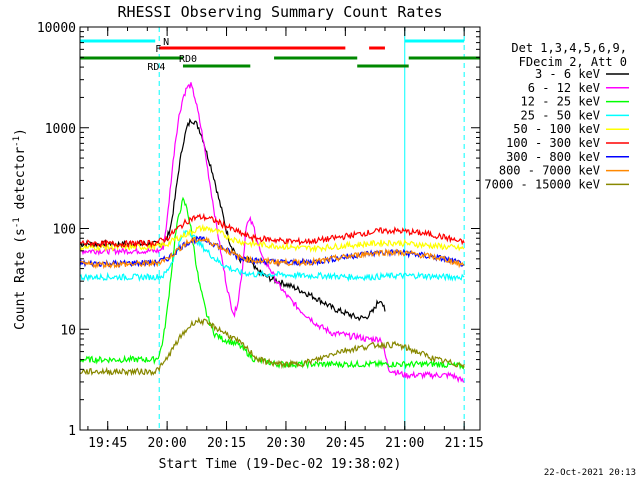 This screenshot has width=640, height=480. I want to click on y-axis-label-sup2: -1, so click(17, 141).